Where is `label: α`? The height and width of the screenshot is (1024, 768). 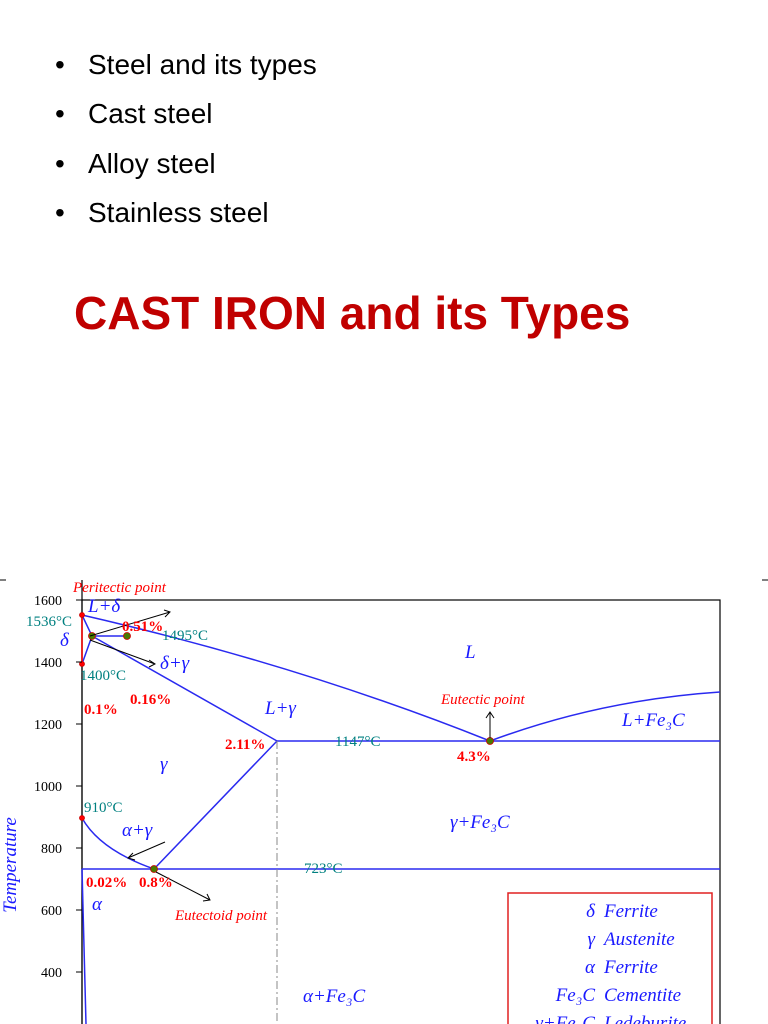 label: α is located at coordinates (97, 904).